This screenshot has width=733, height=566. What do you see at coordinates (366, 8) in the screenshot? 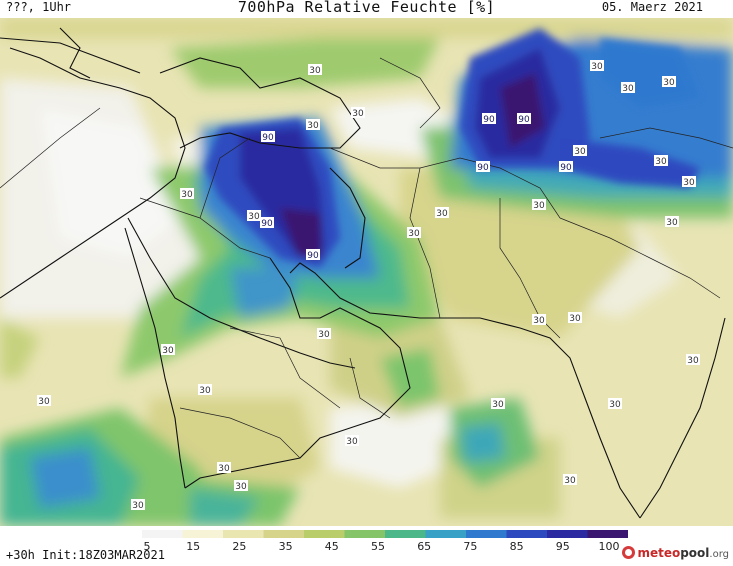
I see `map-title: 700hPa Relative Feuchte [%]` at bounding box center [366, 8].